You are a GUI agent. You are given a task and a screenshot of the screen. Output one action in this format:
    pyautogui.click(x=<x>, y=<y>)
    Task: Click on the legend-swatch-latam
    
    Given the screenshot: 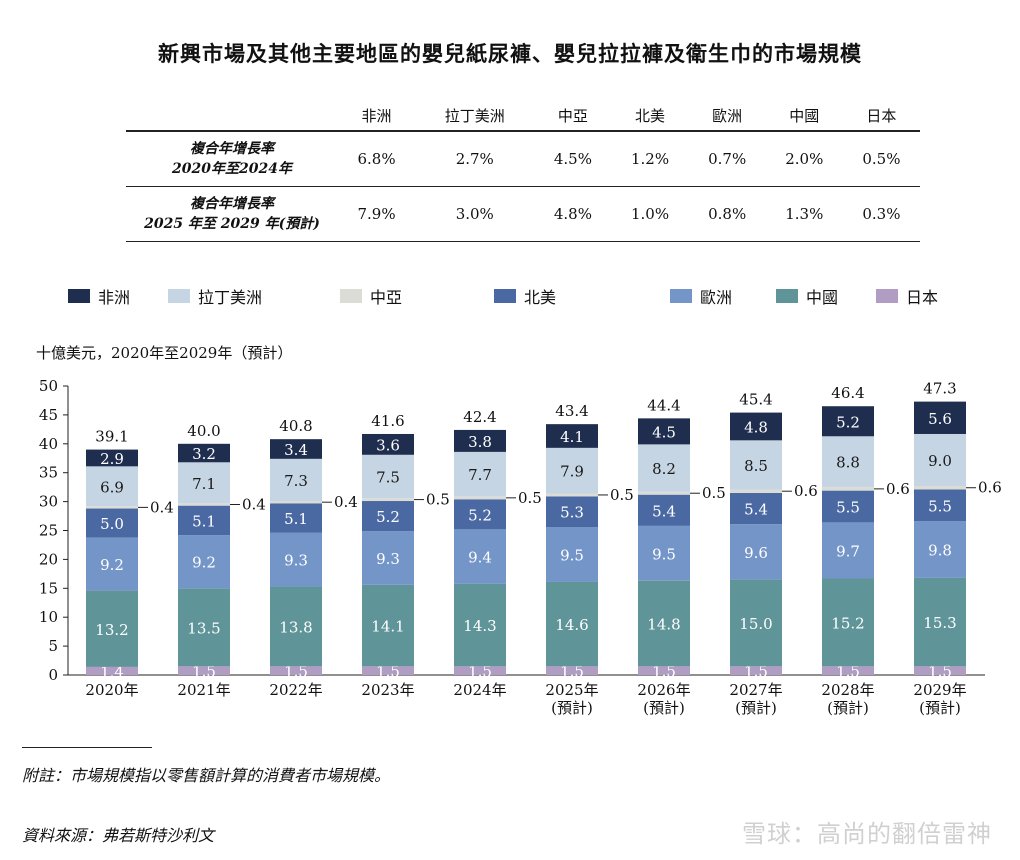 What is the action you would take?
    pyautogui.click(x=179, y=296)
    